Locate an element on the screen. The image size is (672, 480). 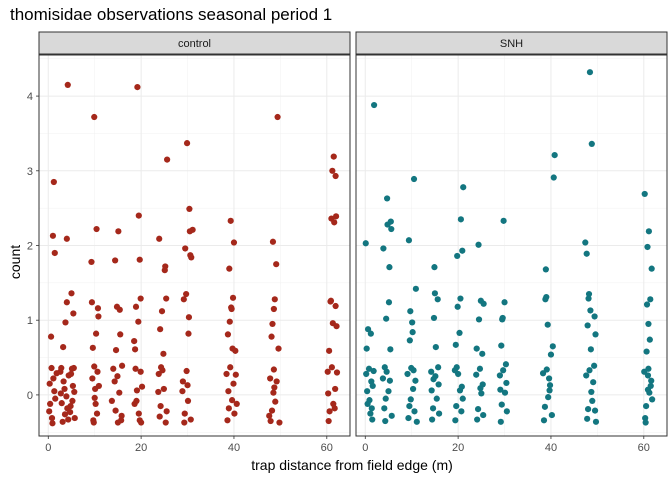
y-axis-ticks: 0 1 2 3 4 is located at coordinates (33, 246).